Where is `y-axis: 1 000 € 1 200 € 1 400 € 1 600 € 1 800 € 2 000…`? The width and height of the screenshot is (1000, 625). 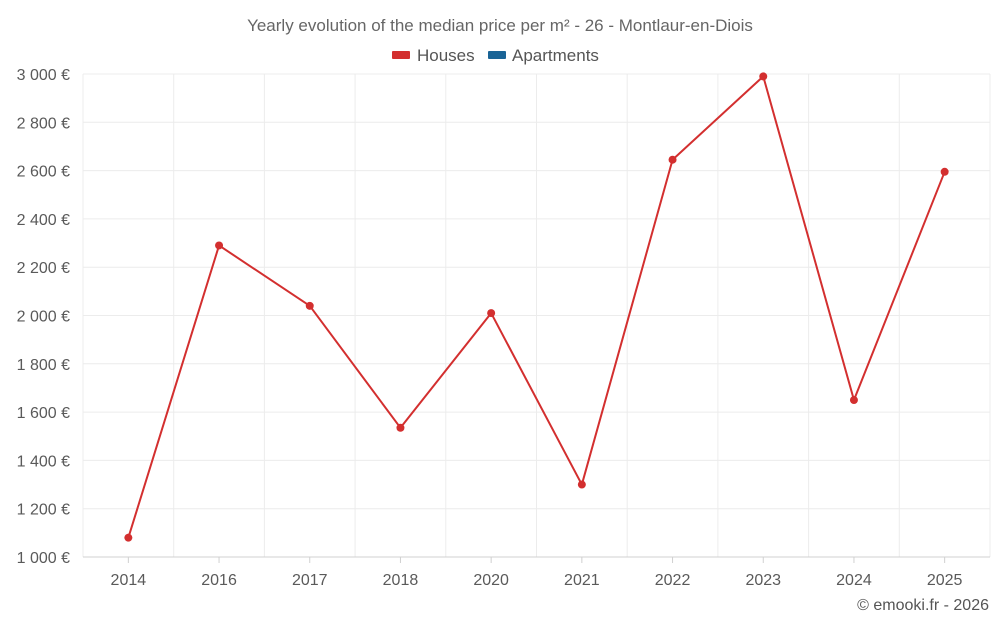
y-axis: 1 000 € 1 200 € 1 400 € 1 600 € 1 800 € 2 000… is located at coordinates (43, 317).